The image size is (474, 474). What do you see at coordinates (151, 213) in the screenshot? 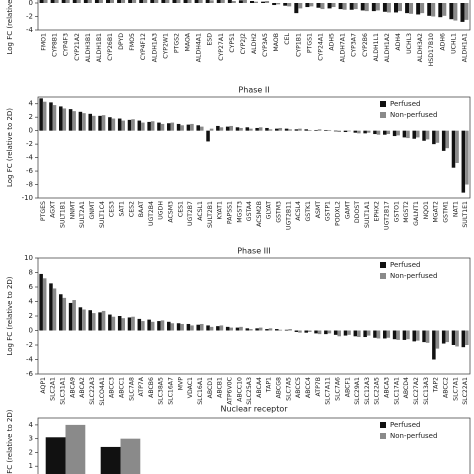
I see `x-tick-label: UGT2B4` at bounding box center [151, 213].